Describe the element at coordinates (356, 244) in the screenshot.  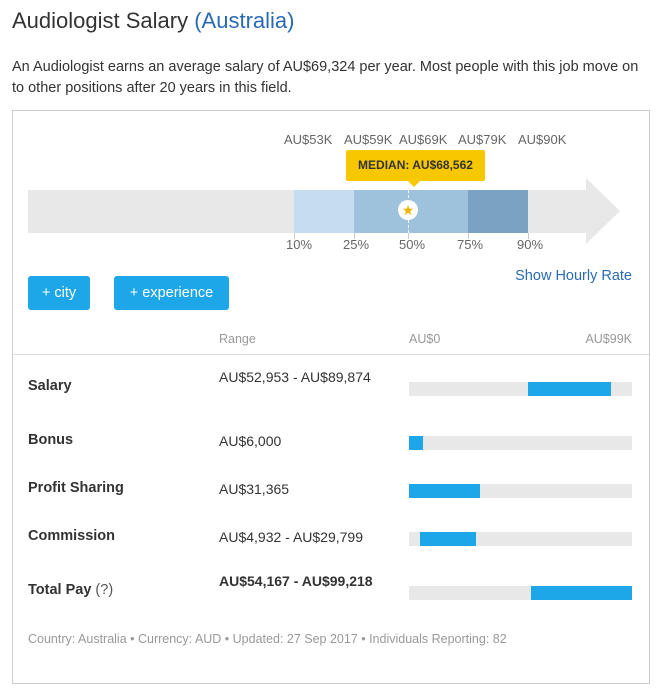
I see `percentile-label-25: 25%` at that location.